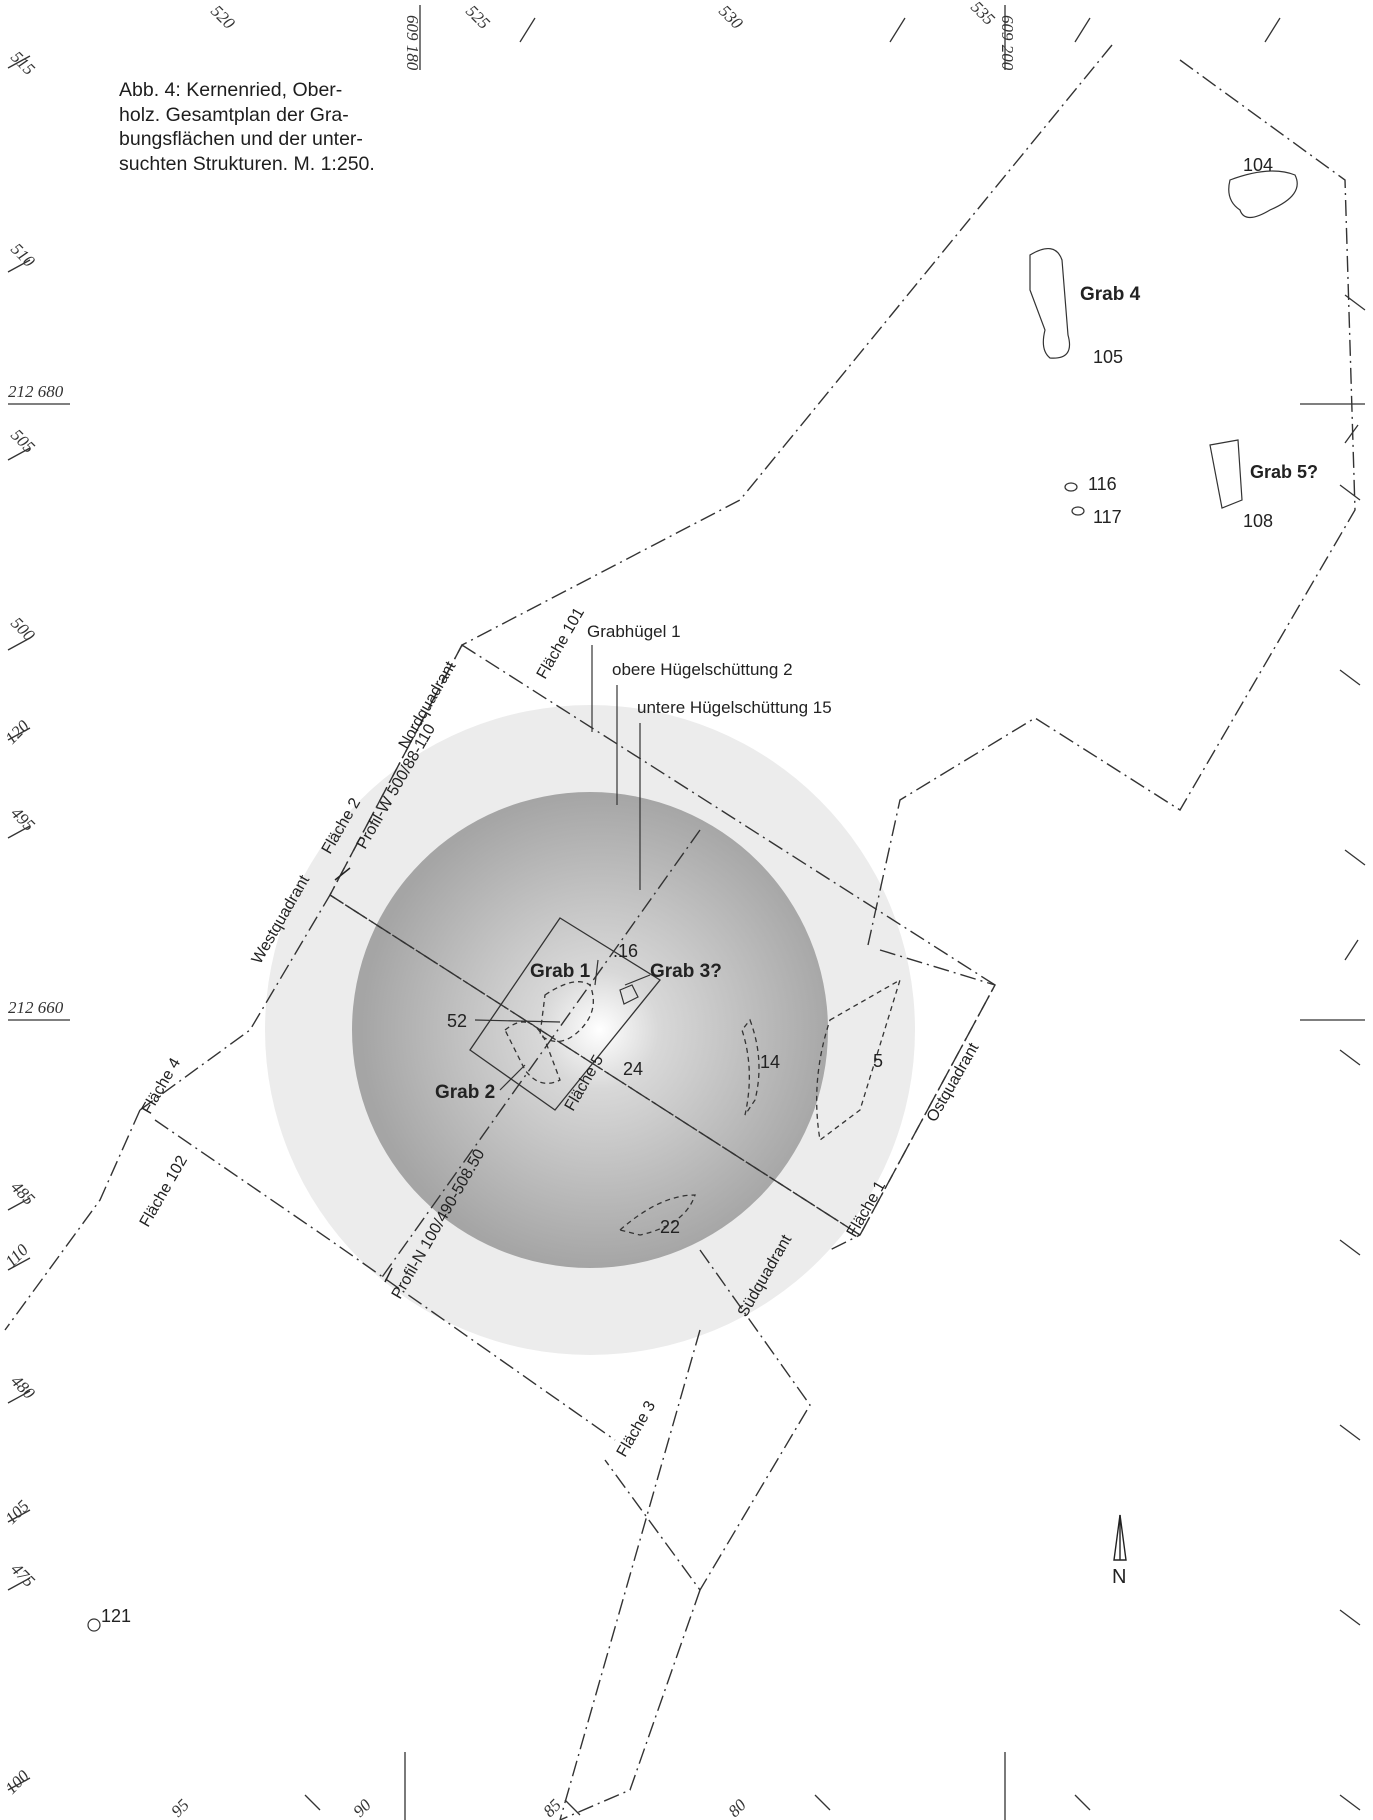 The width and height of the screenshot is (1373, 1820). What do you see at coordinates (465, 1092) in the screenshot?
I see `label-grab-2: Grab 2` at bounding box center [465, 1092].